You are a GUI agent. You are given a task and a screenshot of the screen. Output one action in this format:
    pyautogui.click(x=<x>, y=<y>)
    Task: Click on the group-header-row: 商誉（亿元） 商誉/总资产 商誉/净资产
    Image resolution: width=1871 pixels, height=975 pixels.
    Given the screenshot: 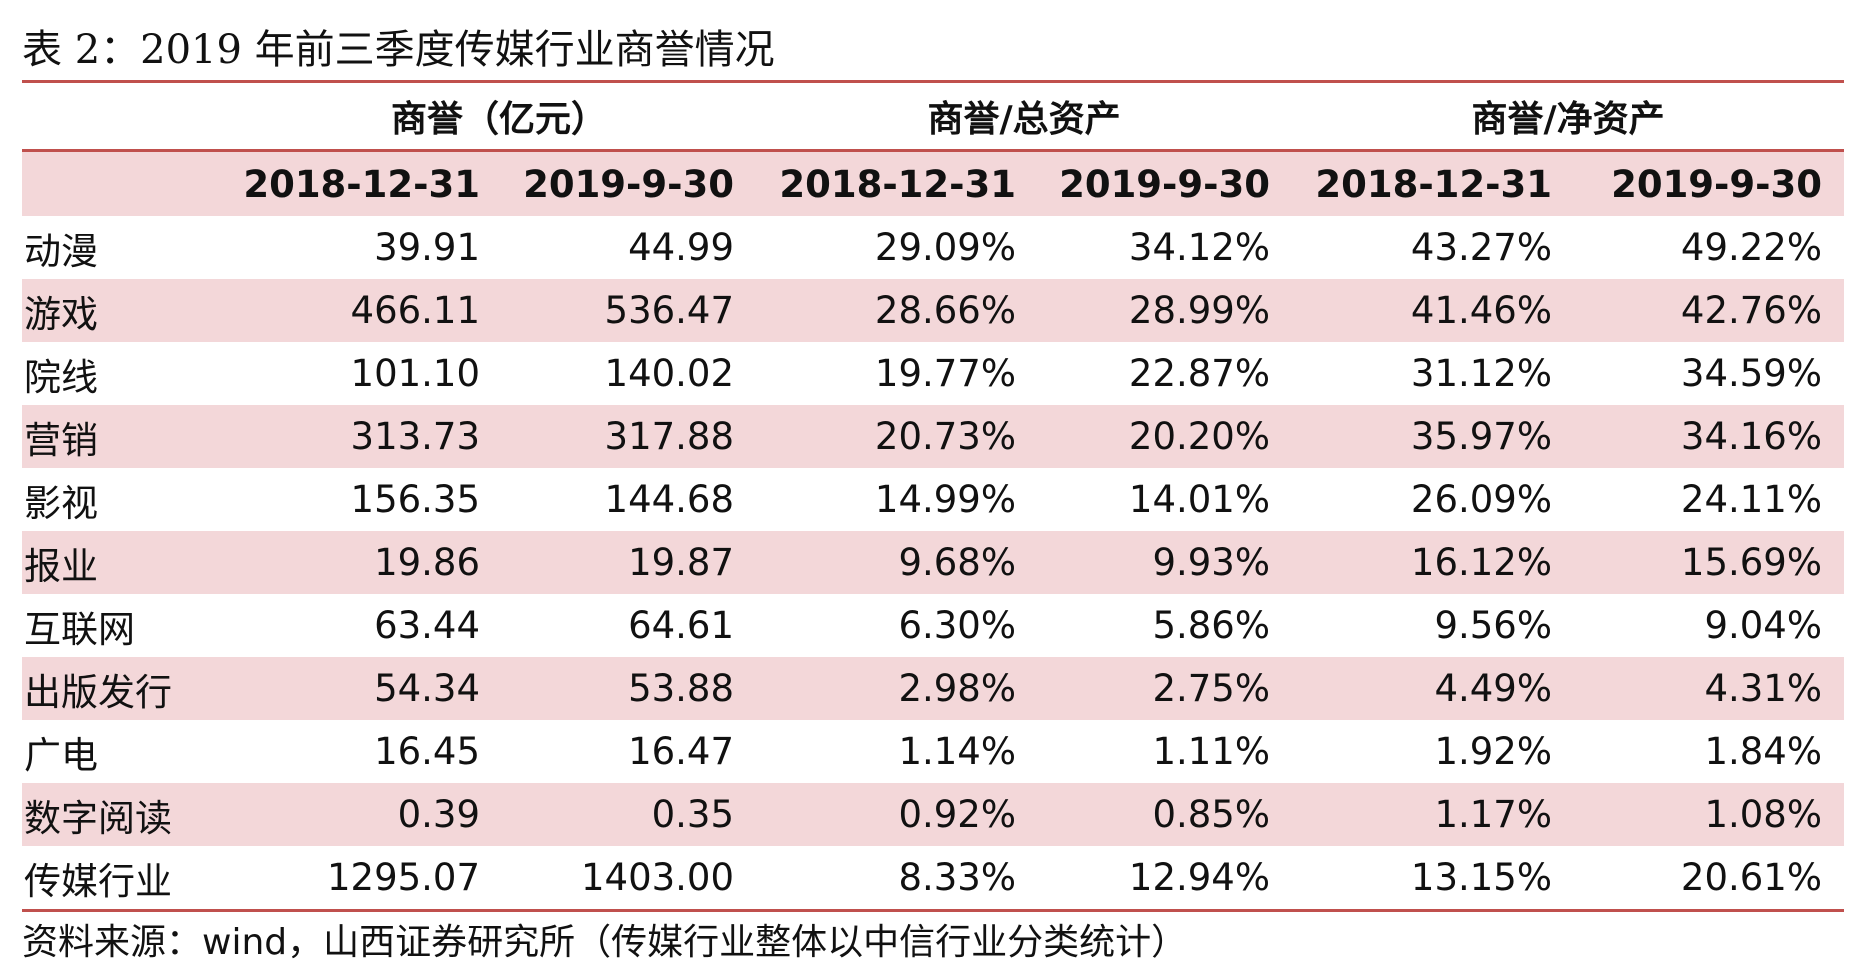 What is the action you would take?
    pyautogui.click(x=933, y=117)
    